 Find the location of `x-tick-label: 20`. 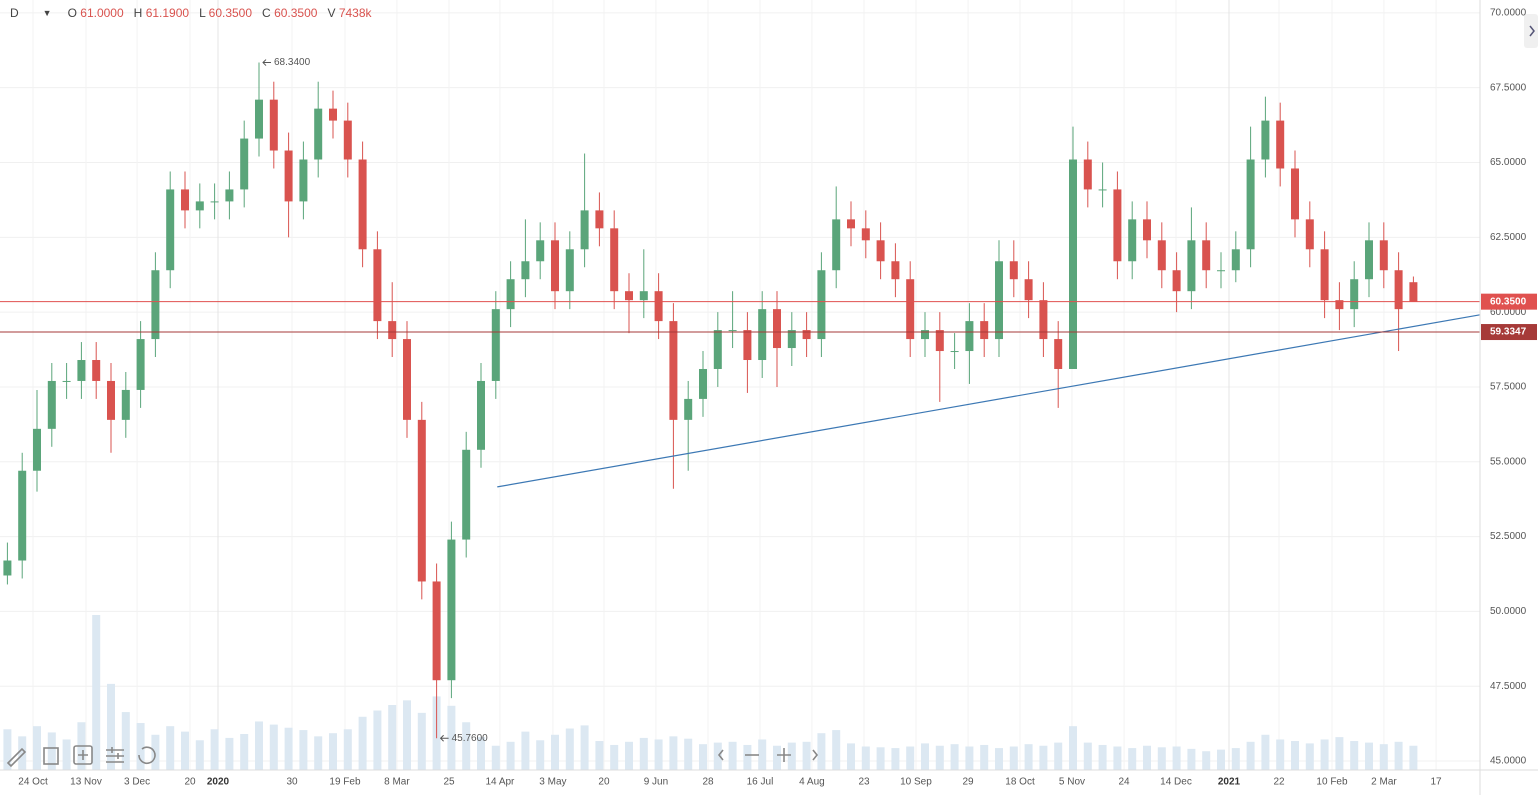

x-tick-label: 20 is located at coordinates (190, 782).